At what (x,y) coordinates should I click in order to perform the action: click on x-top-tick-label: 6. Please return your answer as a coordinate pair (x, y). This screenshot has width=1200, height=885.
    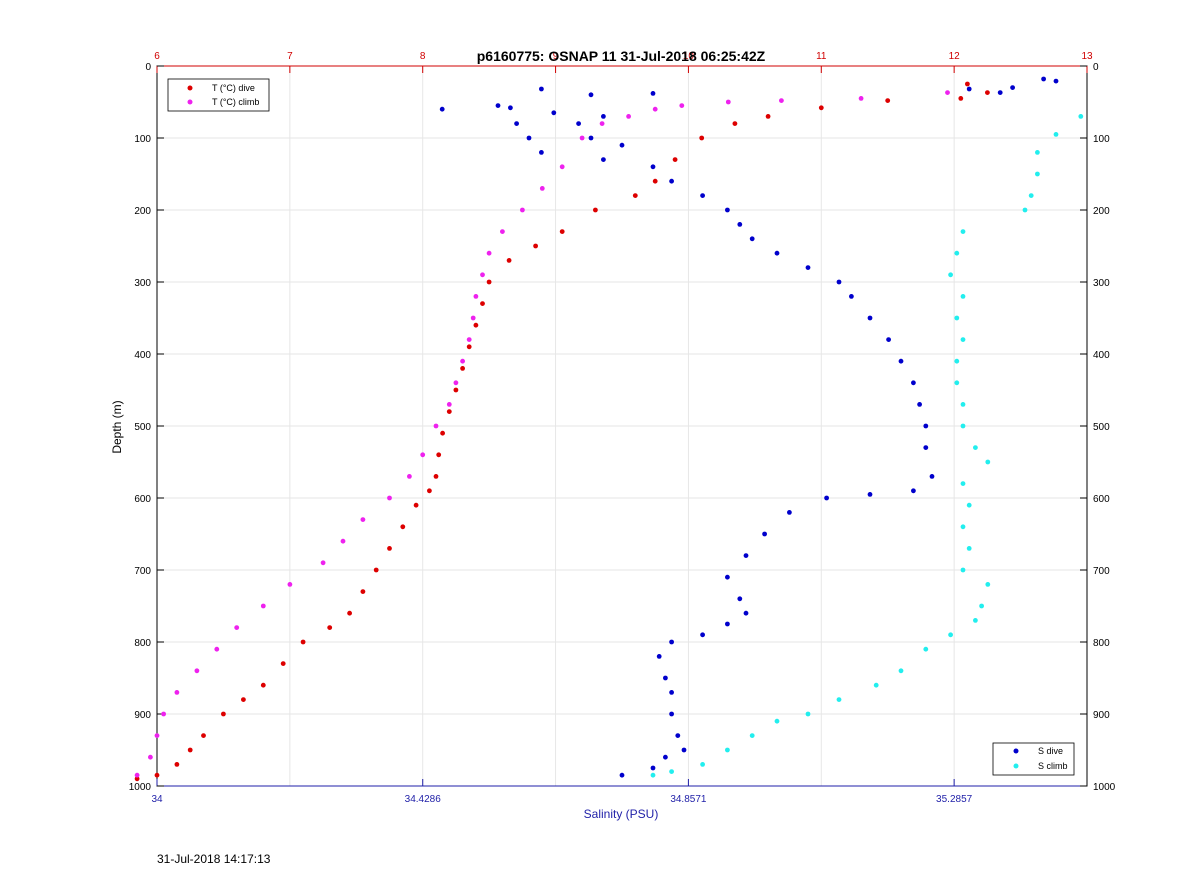
    Looking at the image, I should click on (157, 56).